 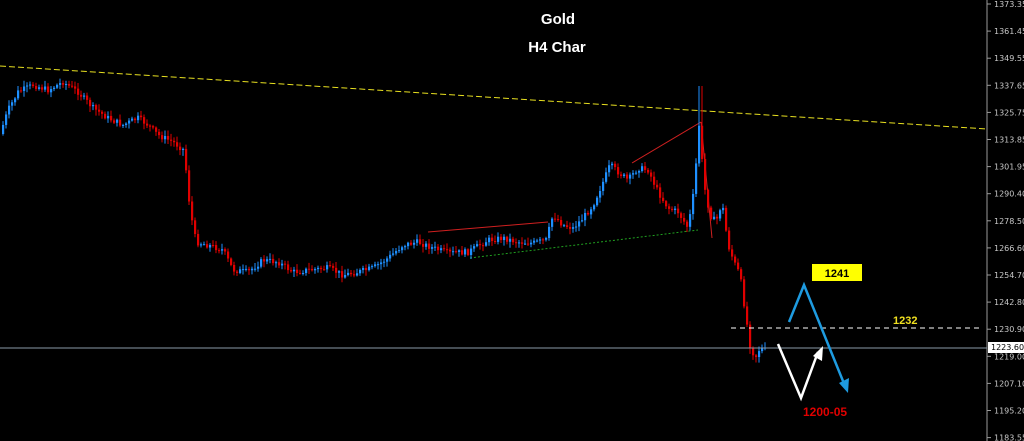 What do you see at coordinates (818, 353) in the screenshot?
I see `white-arrow-head` at bounding box center [818, 353].